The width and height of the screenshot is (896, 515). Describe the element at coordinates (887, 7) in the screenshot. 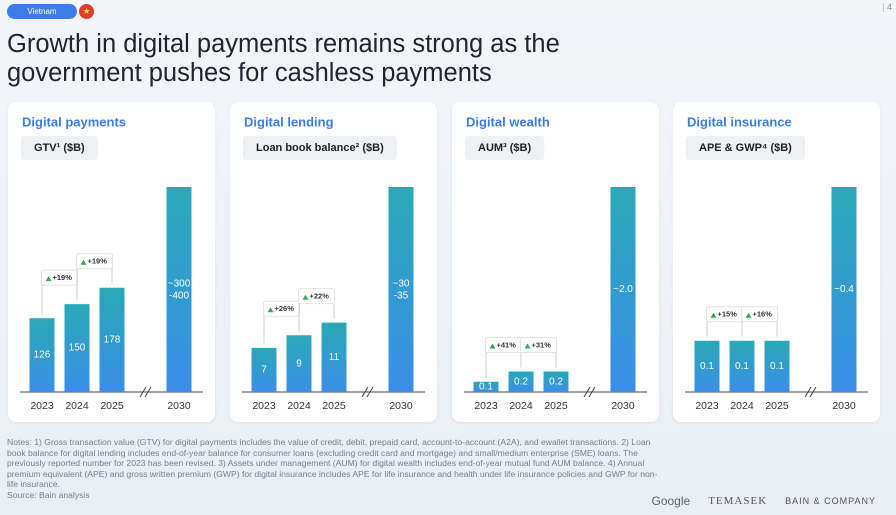

I see `page-number: 4` at that location.